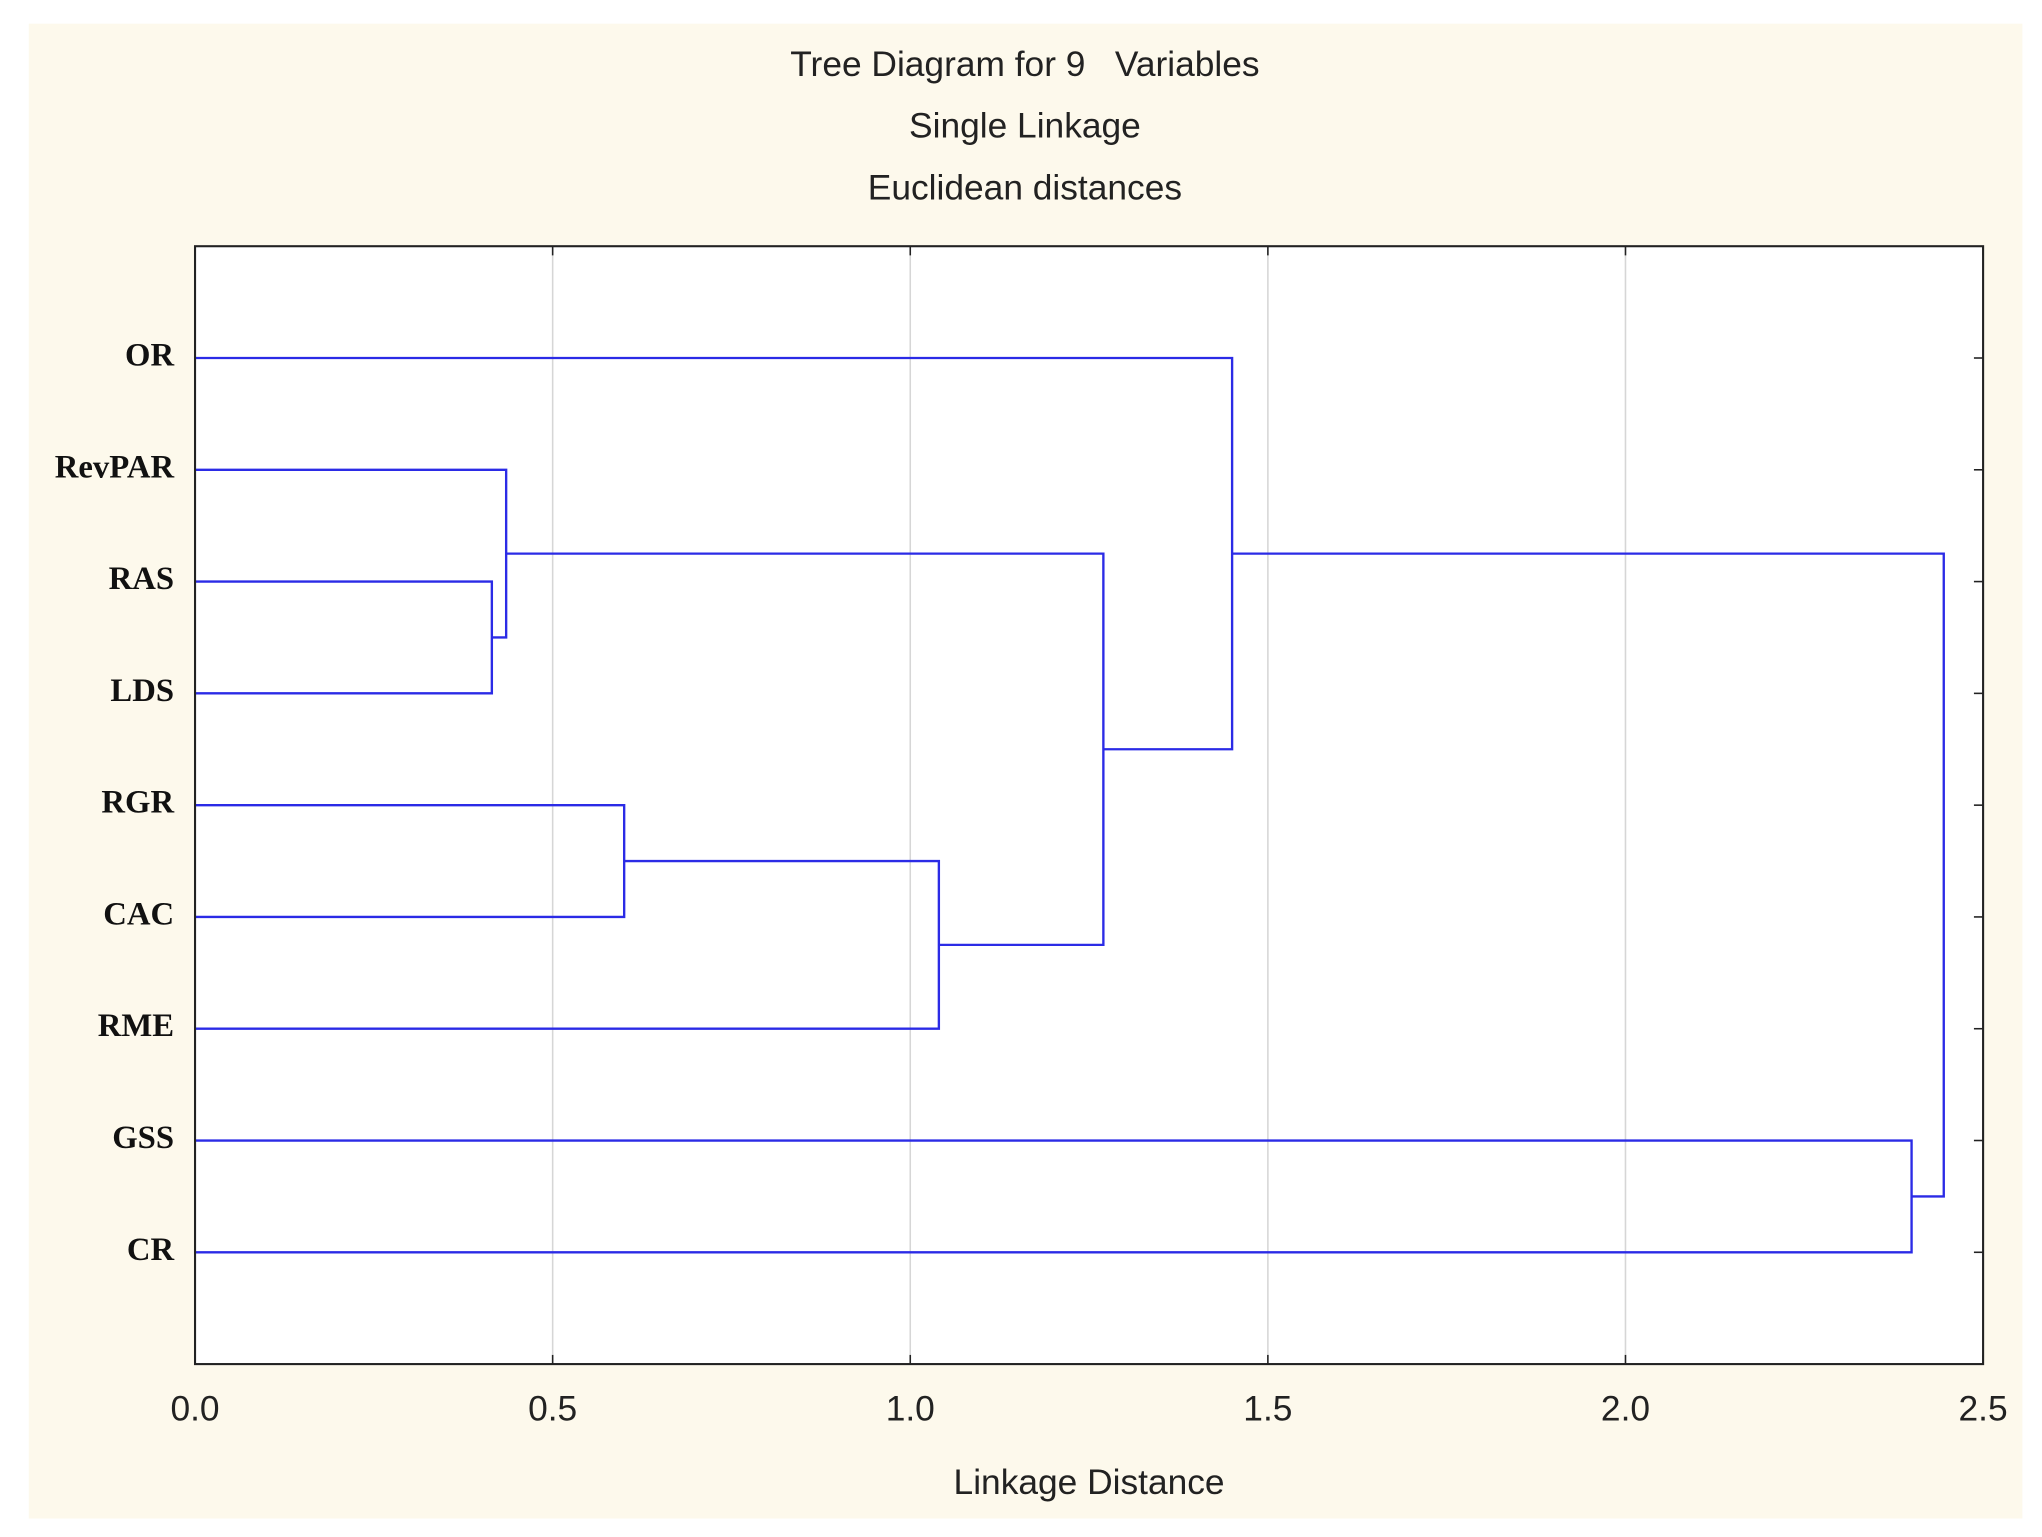 This screenshot has height=1537, width=2042. I want to click on dendrogram-link, so click(1588, 875).